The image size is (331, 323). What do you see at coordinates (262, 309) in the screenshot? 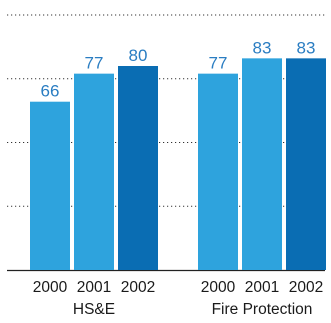
I see `group-label: Fire Protection` at bounding box center [262, 309].